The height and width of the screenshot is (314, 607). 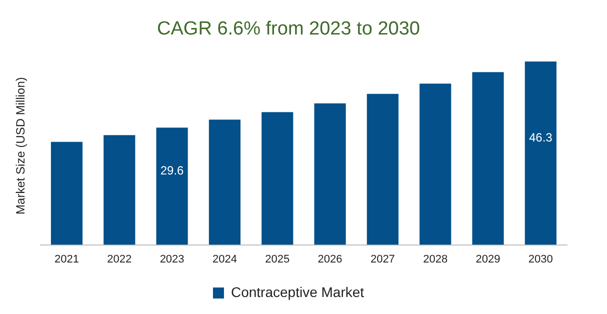 I want to click on x-tick-label: 2029, so click(x=488, y=259).